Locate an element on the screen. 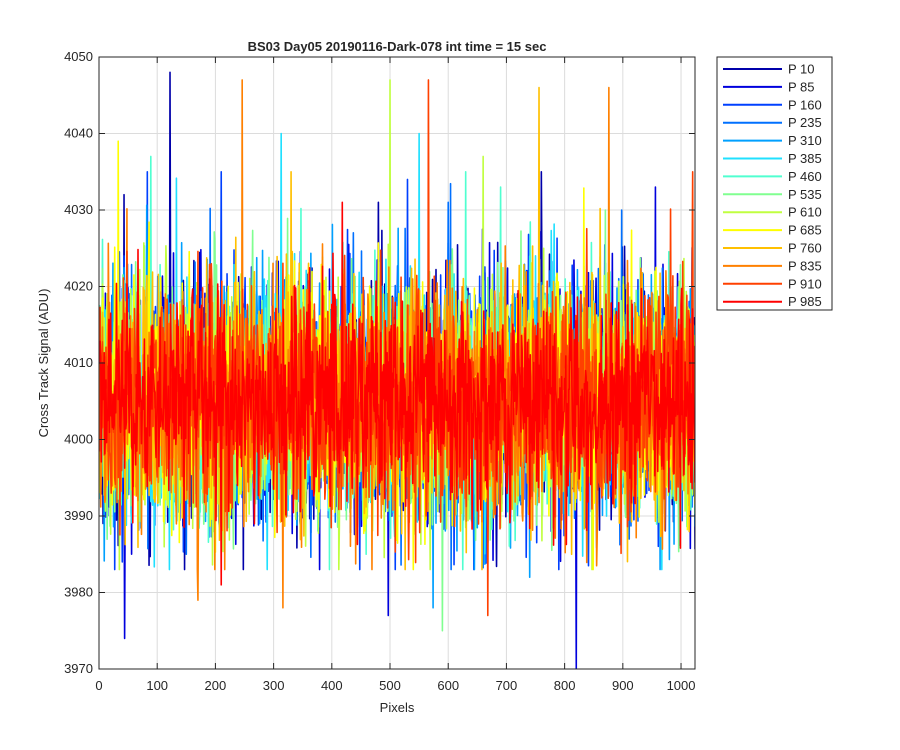 This screenshot has height=750, width=900. legend-entry: P 610 is located at coordinates (805, 212).